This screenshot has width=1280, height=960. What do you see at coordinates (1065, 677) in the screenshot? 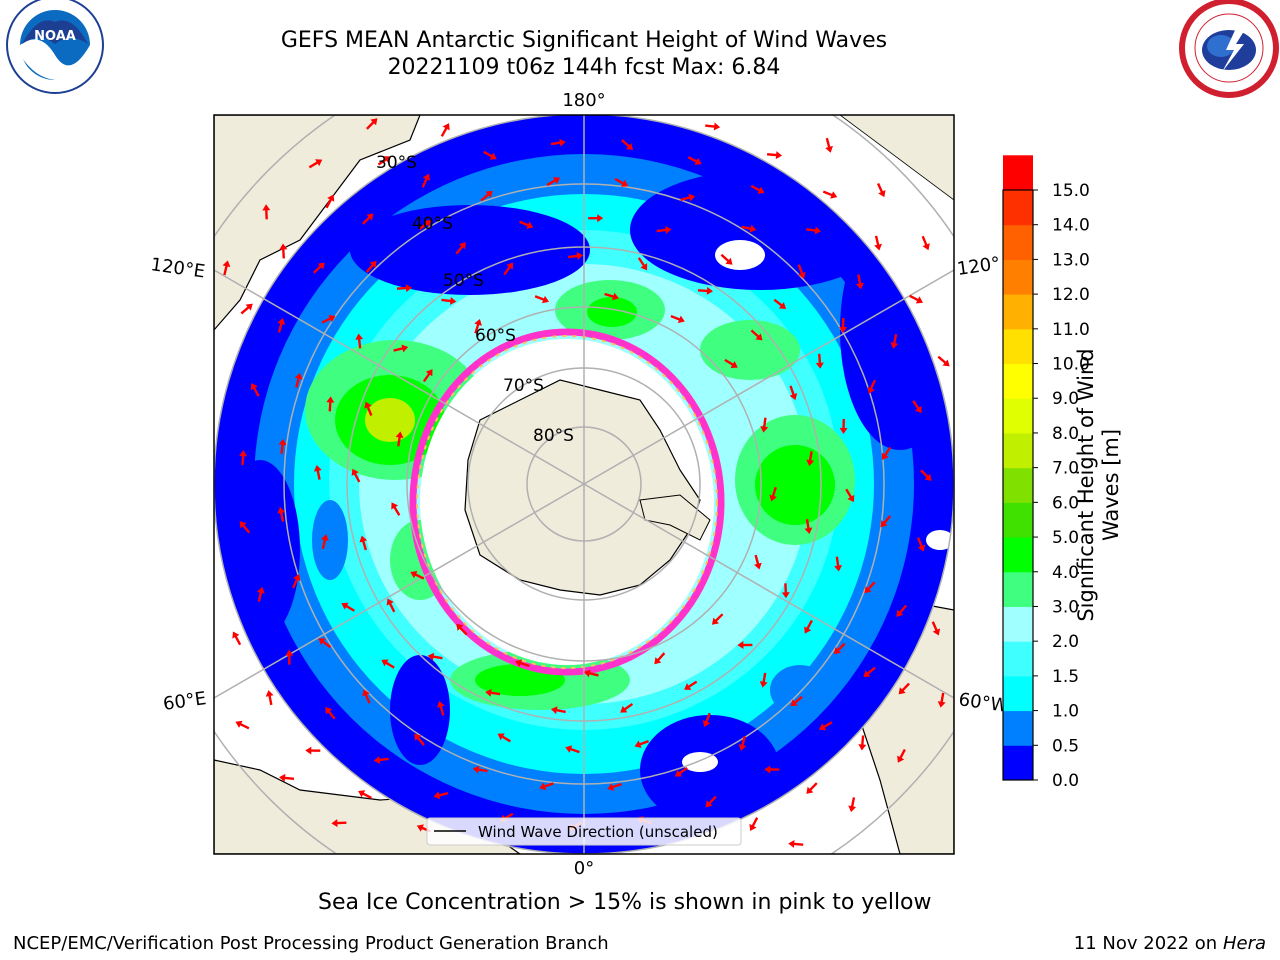
I see `colorbar-tick-label: 1.5` at bounding box center [1065, 677].